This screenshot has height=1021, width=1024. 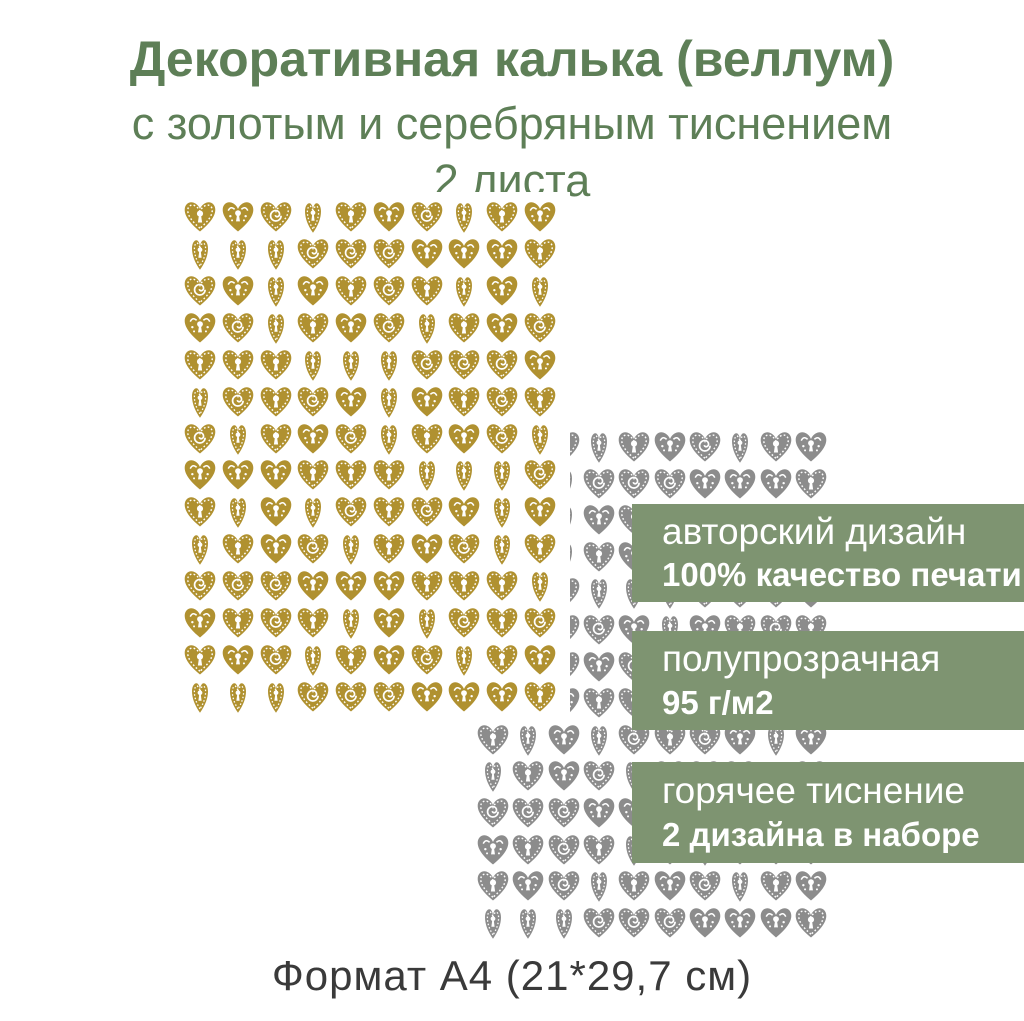 What do you see at coordinates (512, 123) in the screenshot?
I see `product-subtitle: с золотым и серебряным тиснением` at bounding box center [512, 123].